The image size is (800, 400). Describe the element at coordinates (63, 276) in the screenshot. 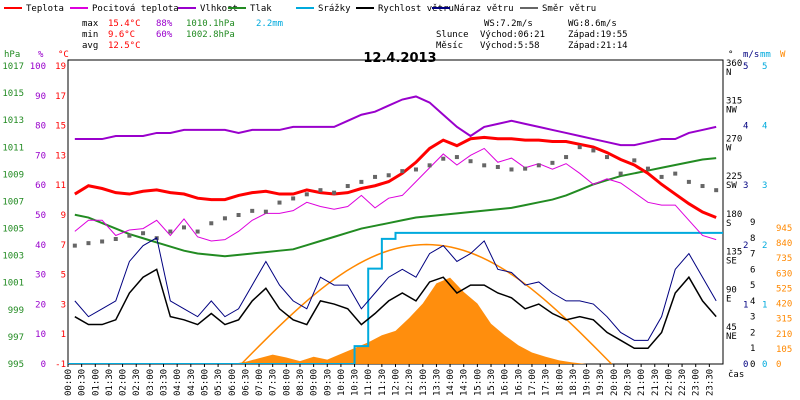

I see `degc-tick-7: 5` at that location.